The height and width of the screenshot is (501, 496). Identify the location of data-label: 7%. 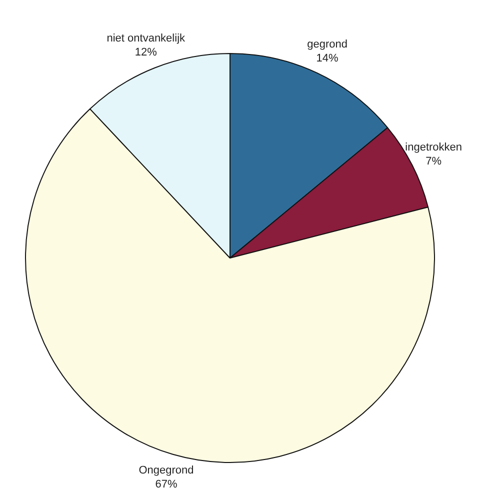
(434, 161).